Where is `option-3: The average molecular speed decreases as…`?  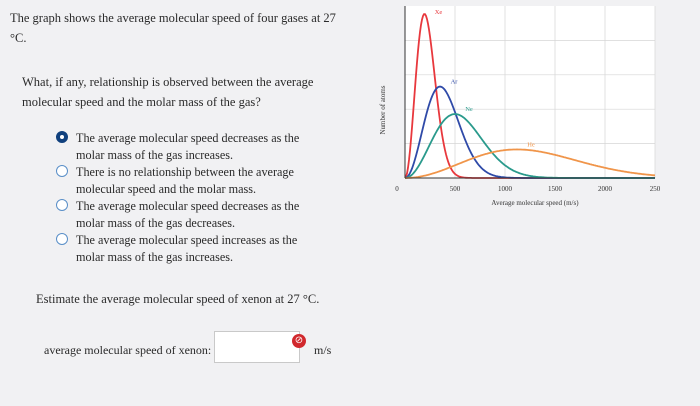 option-3: The average molecular speed decreases as… is located at coordinates (191, 215).